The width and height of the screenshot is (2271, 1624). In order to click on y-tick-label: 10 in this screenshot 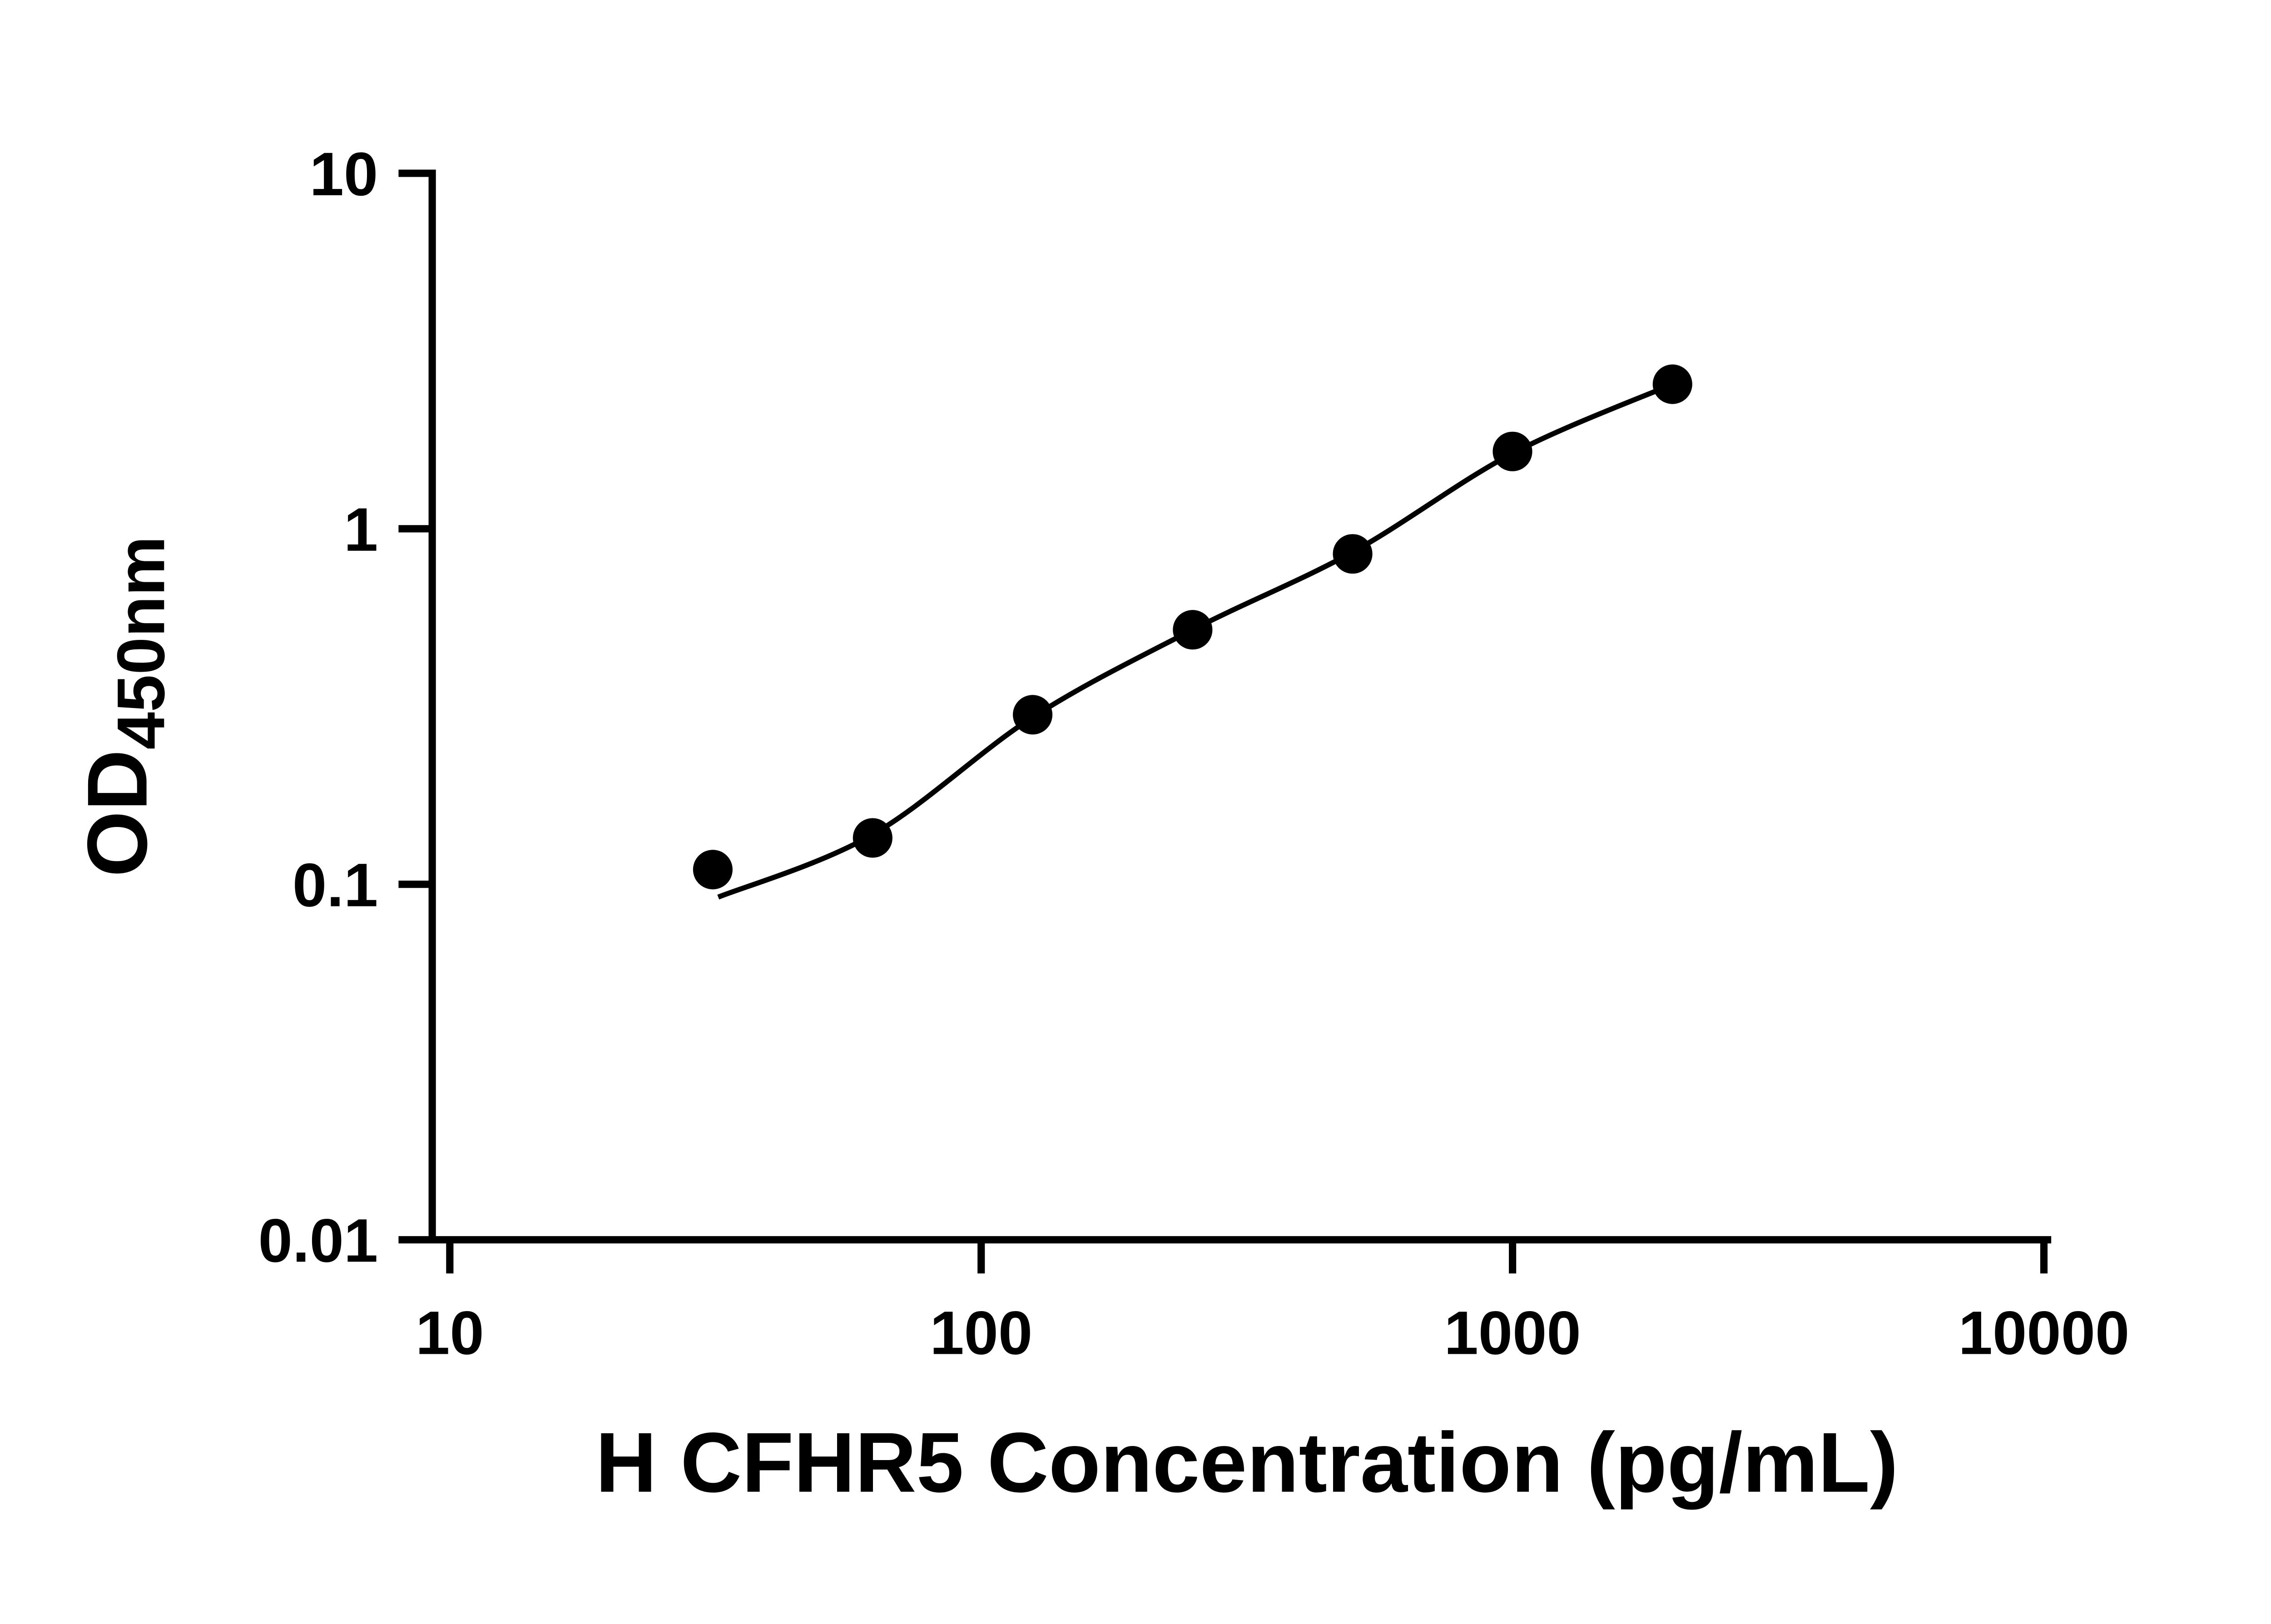, I will do `click(344, 173)`.